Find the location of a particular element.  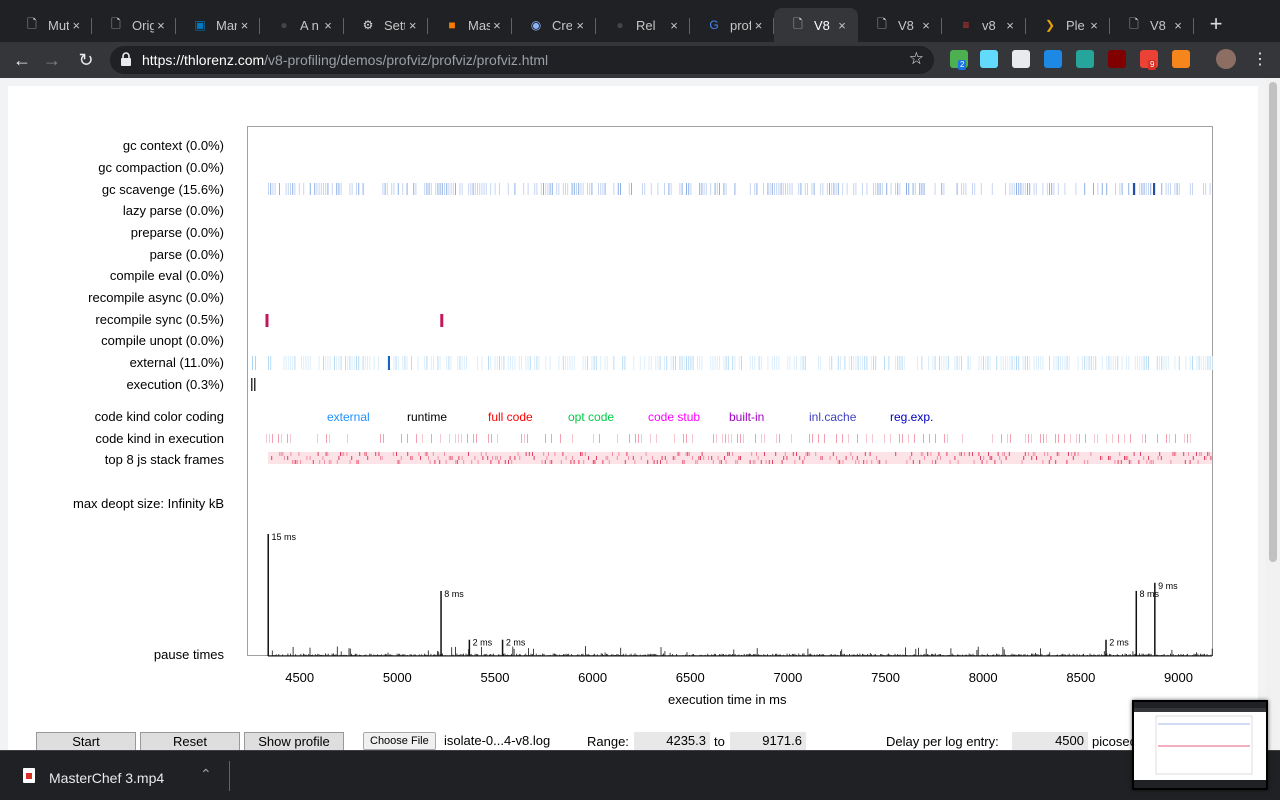

tab-2: ▣ Mar × is located at coordinates (218, 25).